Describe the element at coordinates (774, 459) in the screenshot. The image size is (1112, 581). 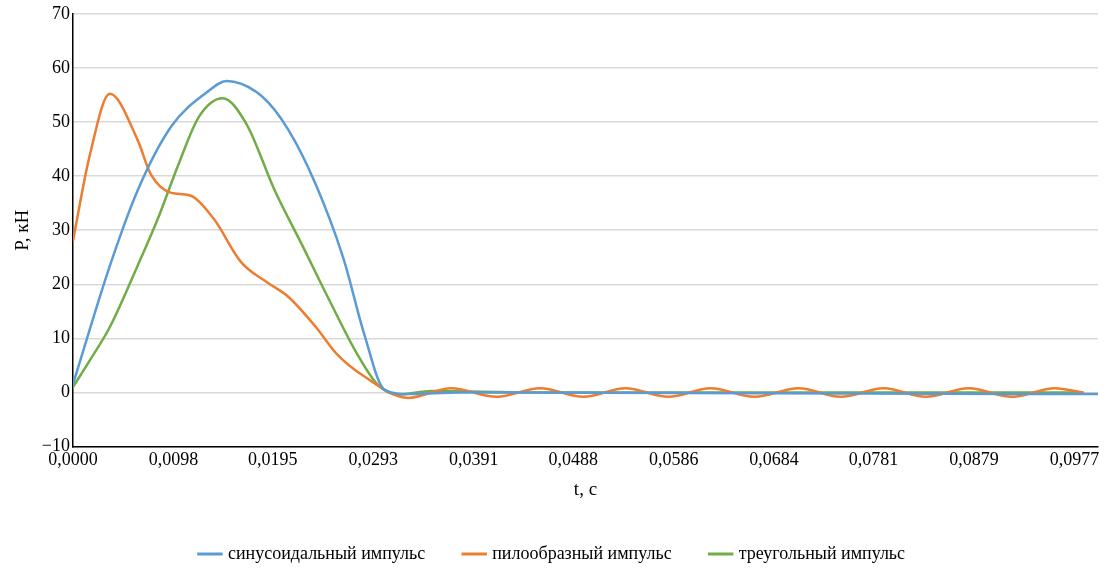
I see `x-tick-label: 0,0684` at that location.